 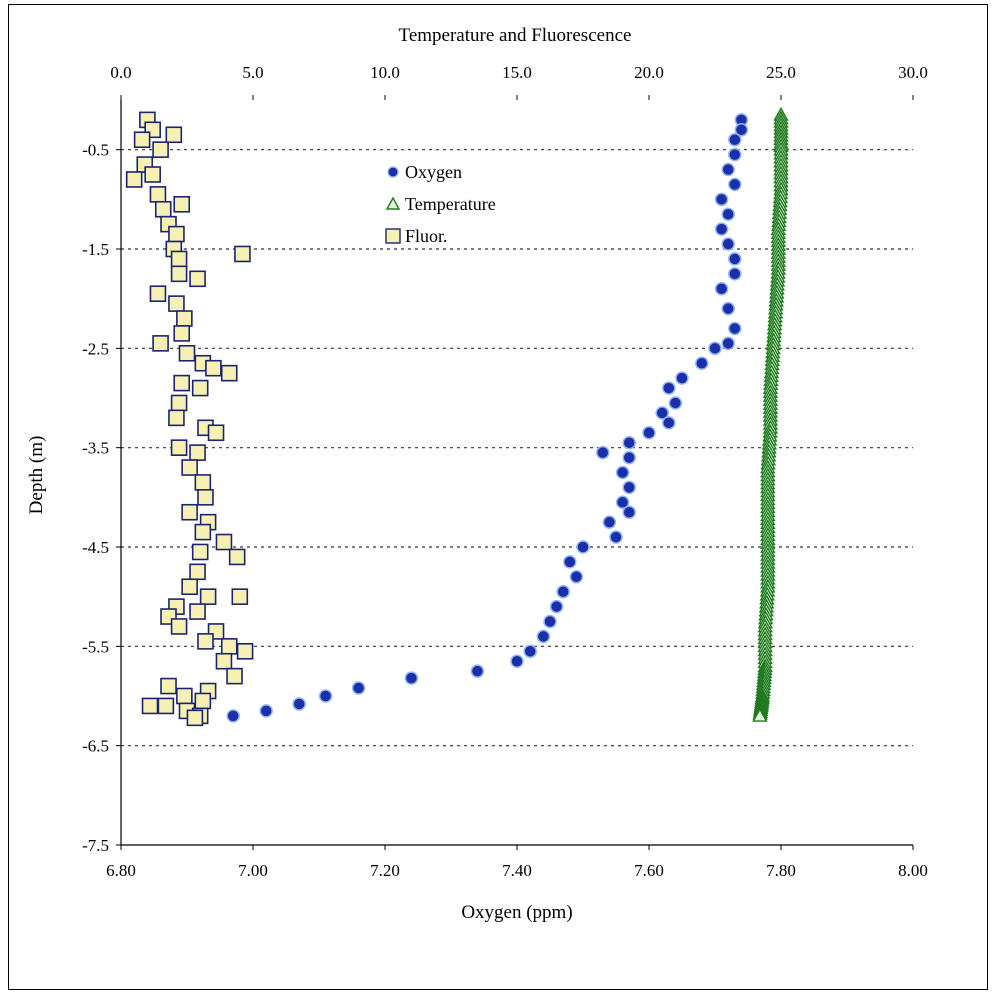 I want to click on legend: Oxygen Temperature Fluor., so click(x=440, y=204).